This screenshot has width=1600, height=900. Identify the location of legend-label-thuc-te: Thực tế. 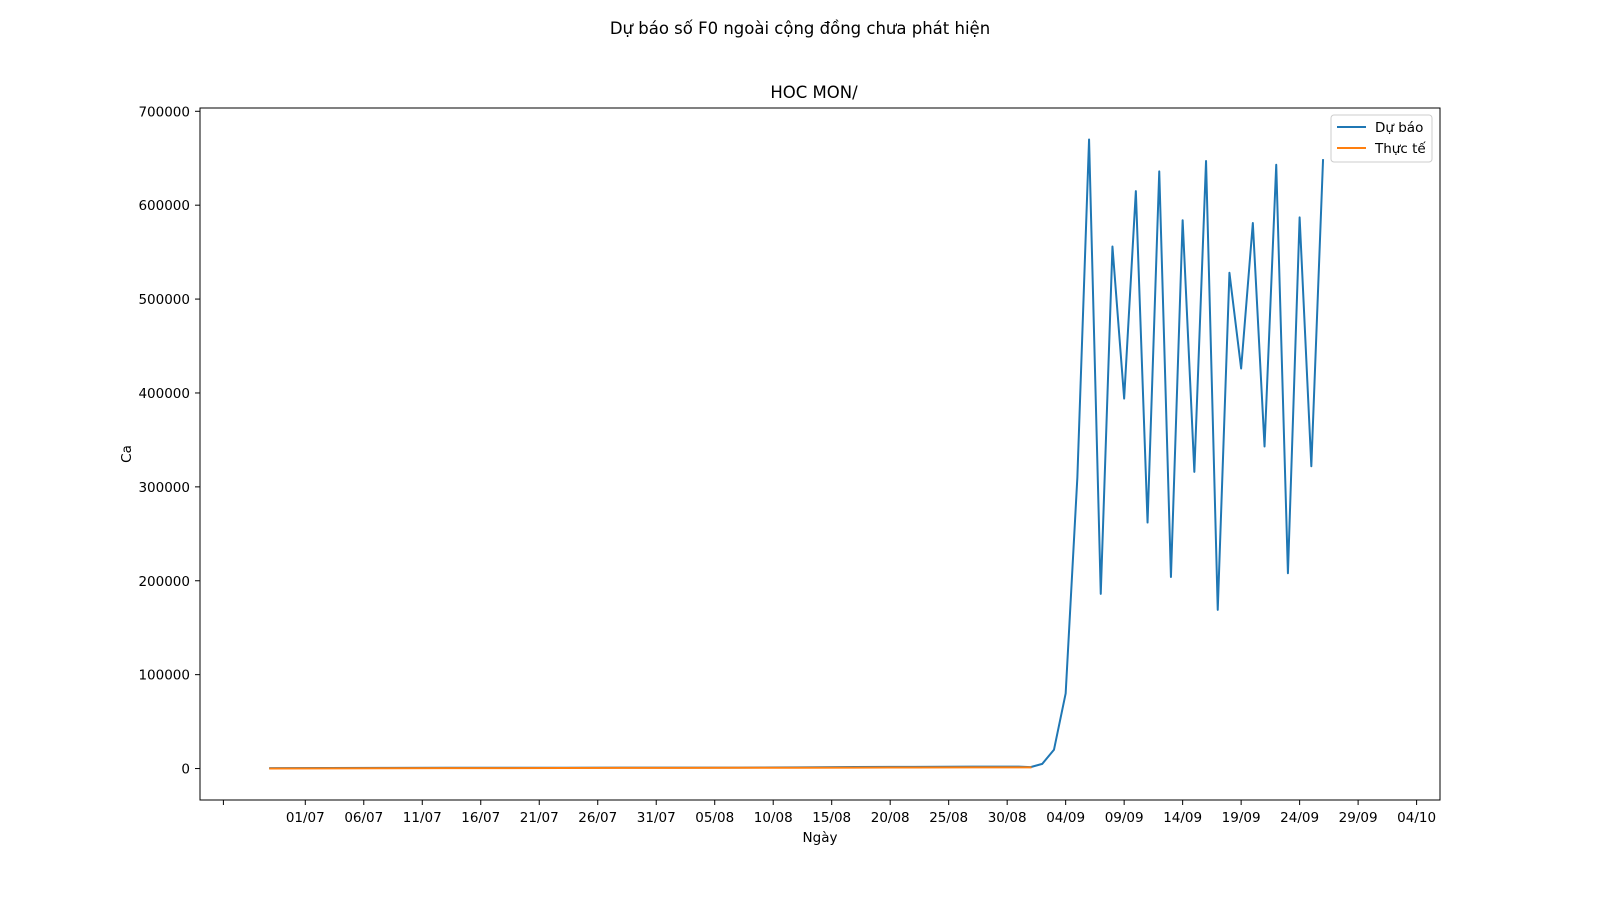
(1400, 148).